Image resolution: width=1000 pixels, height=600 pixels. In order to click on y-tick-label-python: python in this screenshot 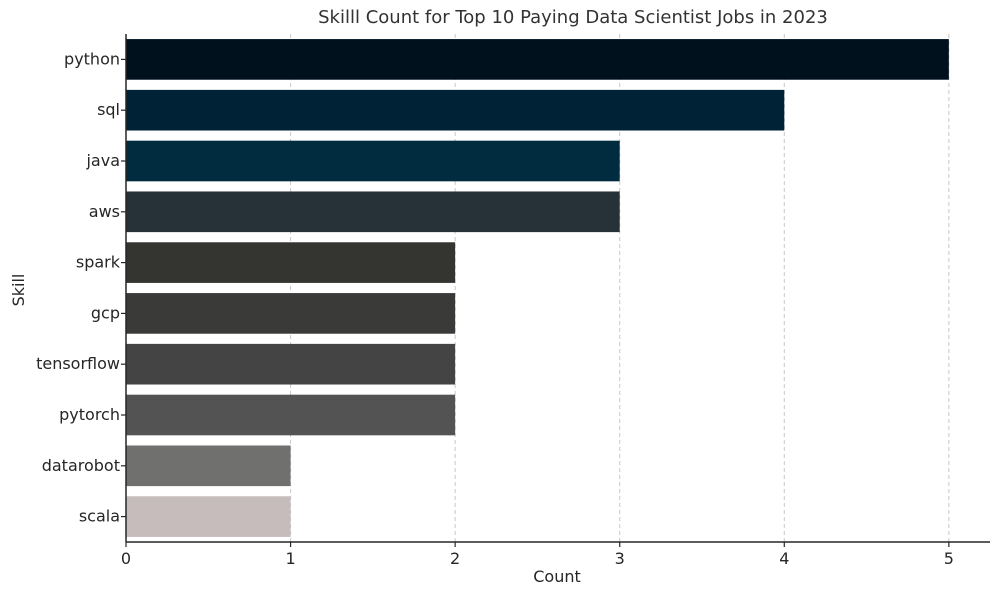, I will do `click(92, 58)`.